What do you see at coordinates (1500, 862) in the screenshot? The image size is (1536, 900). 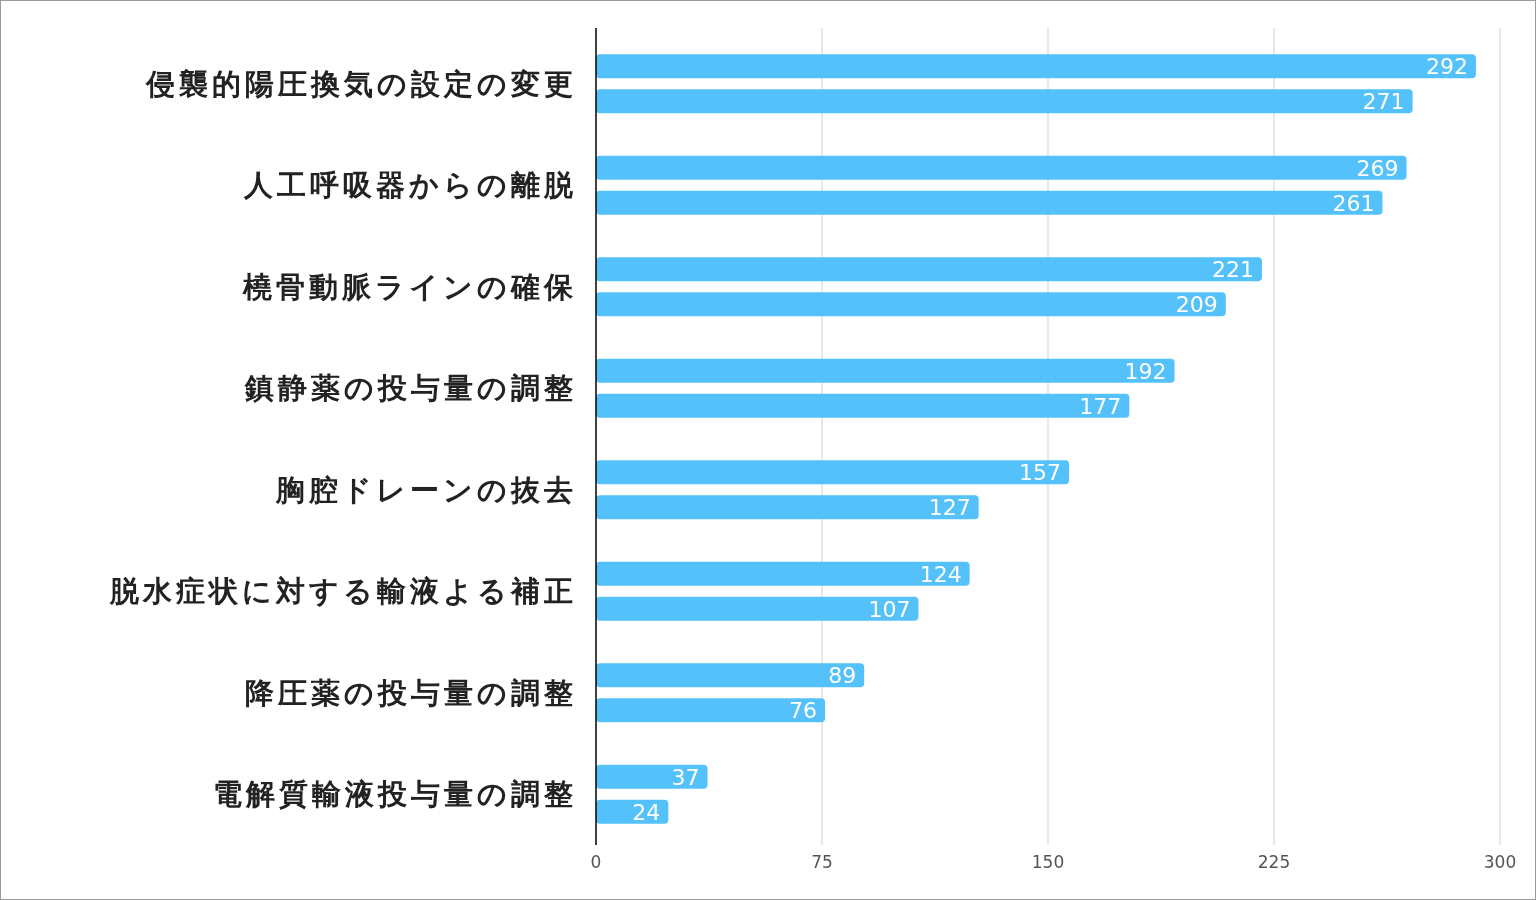 I see `x-tick-label: 300` at bounding box center [1500, 862].